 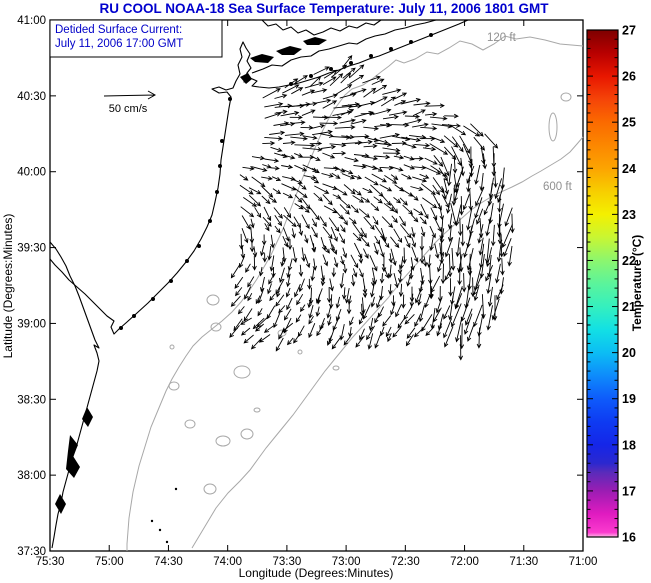 I want to click on y-tick-label: 40:30, so click(x=31, y=97).